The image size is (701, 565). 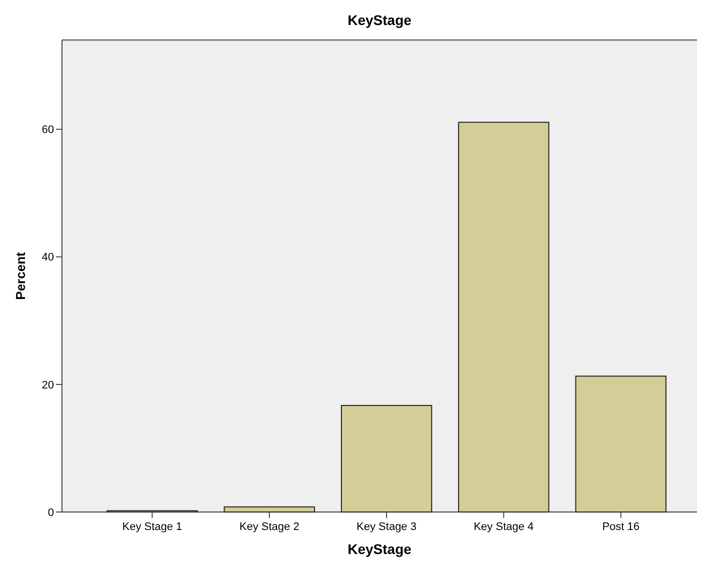 I want to click on x-axis-title: KeyStage, so click(x=380, y=549).